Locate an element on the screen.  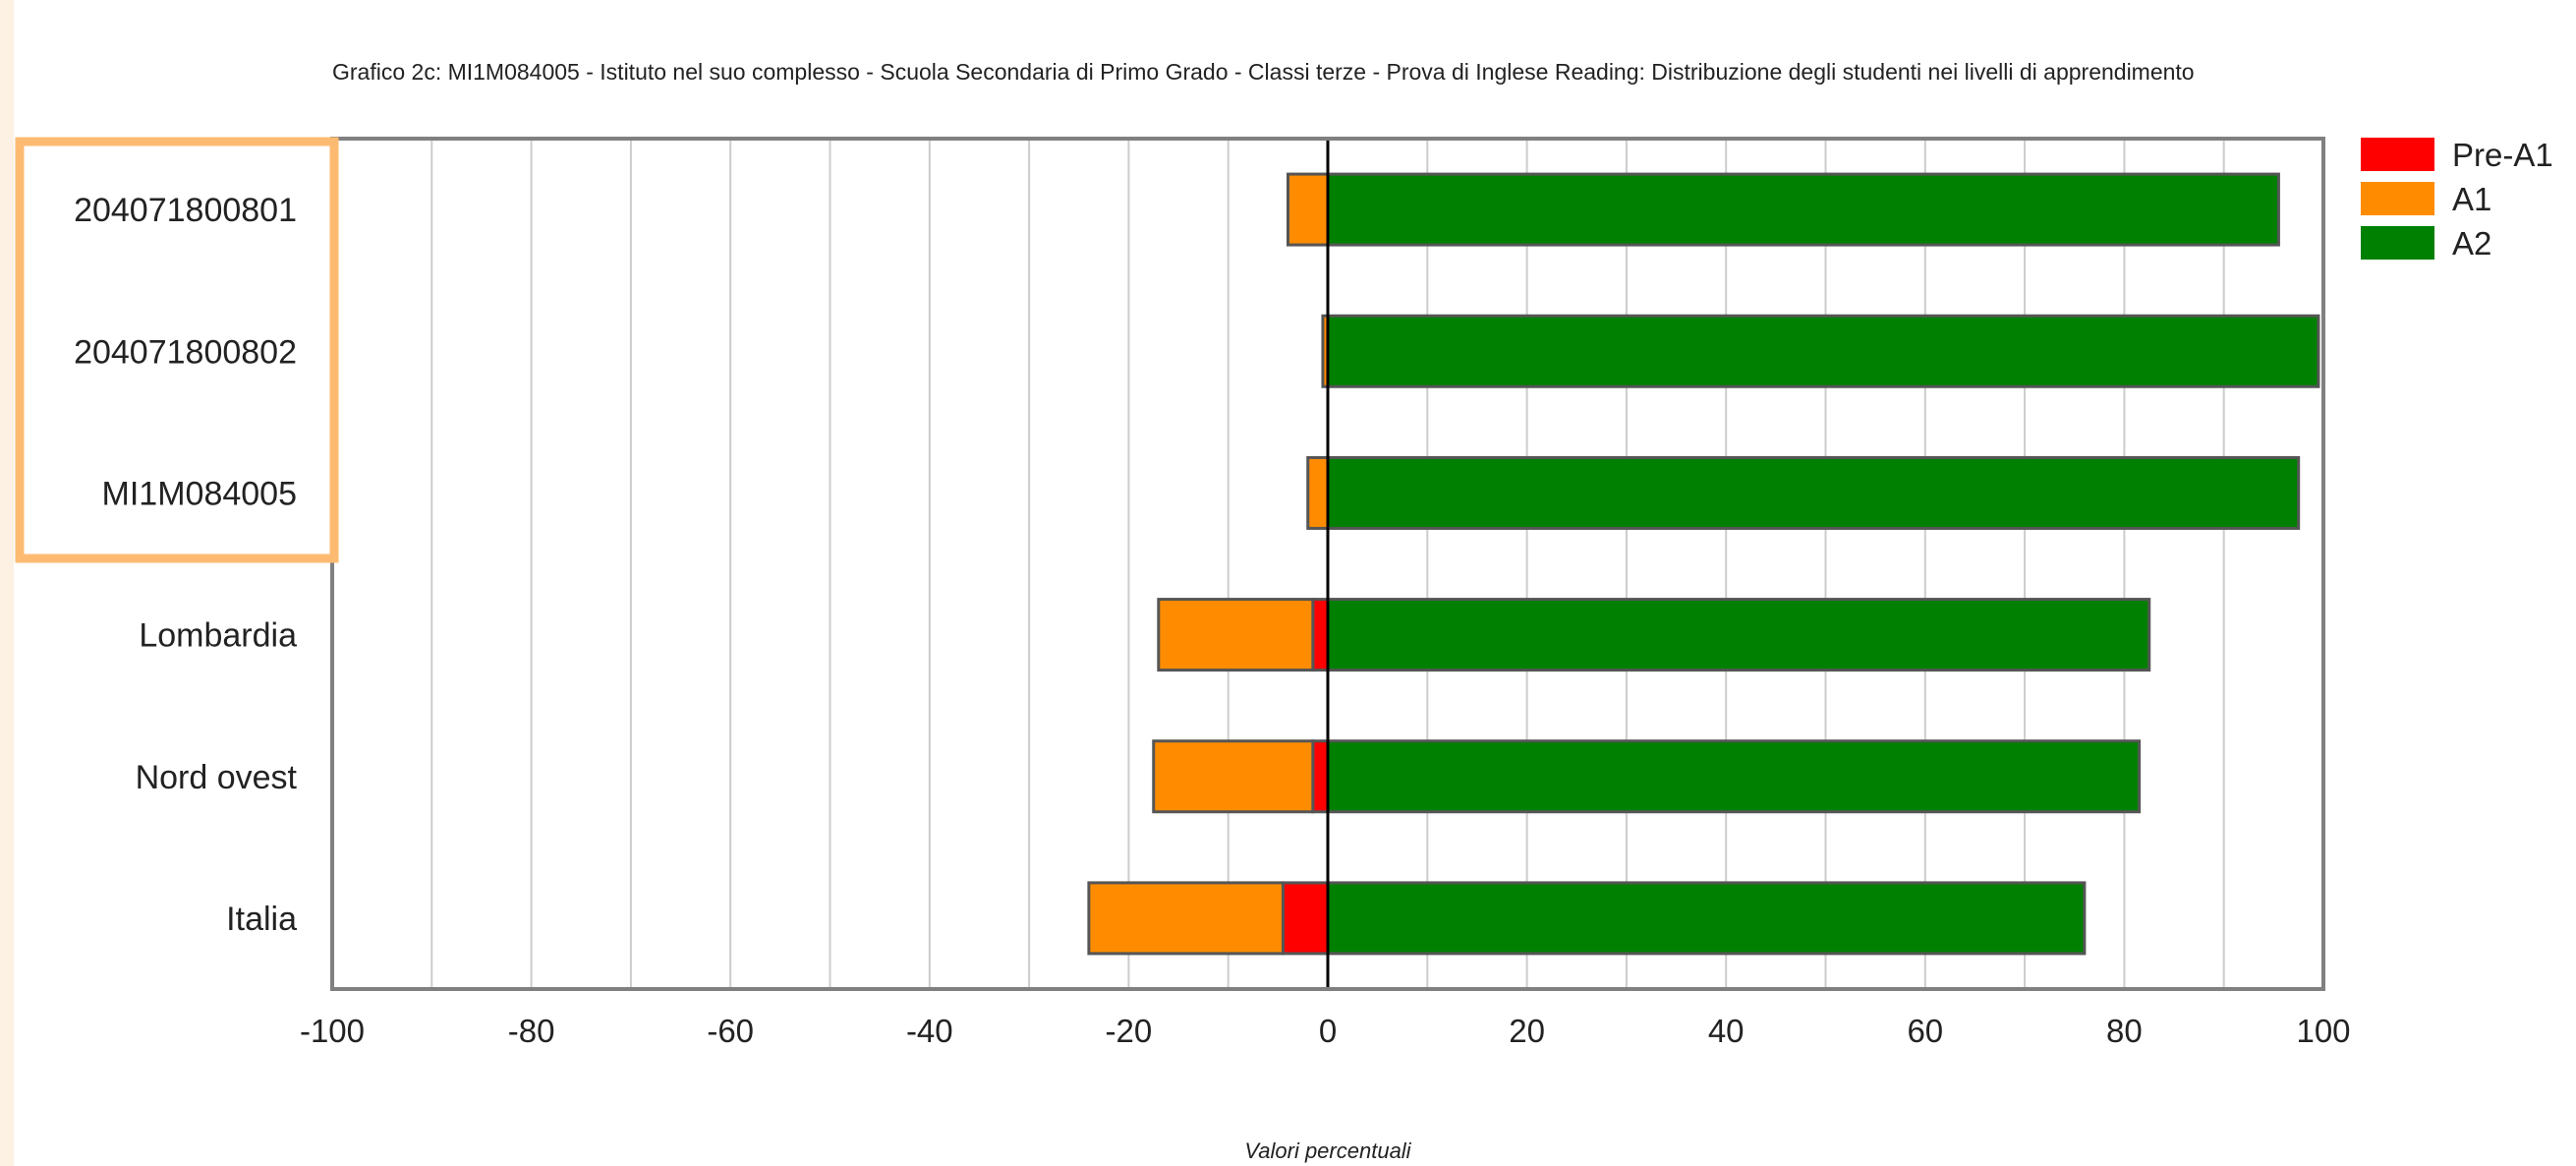
x-tick-label: 100 is located at coordinates (2323, 1031).